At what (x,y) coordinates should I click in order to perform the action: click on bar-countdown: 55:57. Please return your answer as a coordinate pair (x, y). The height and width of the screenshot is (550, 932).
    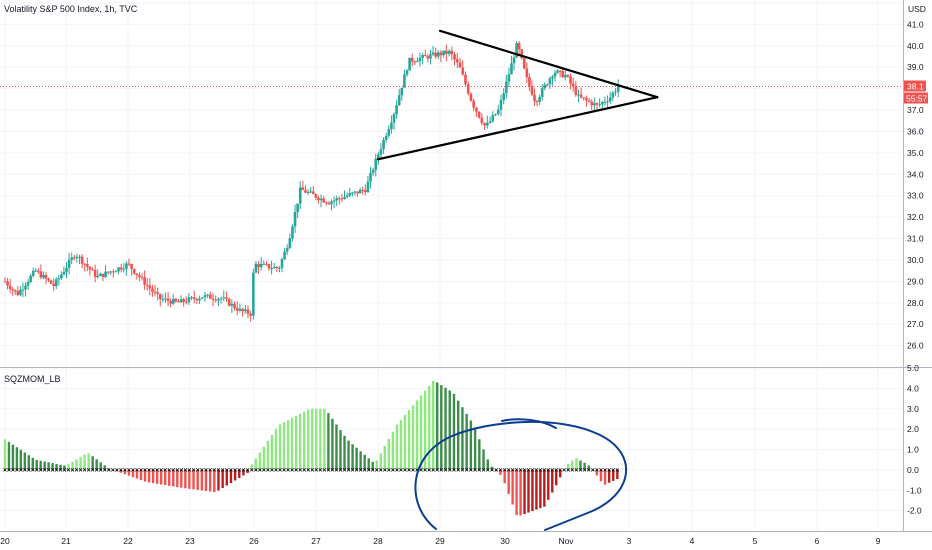
    Looking at the image, I should click on (917, 99).